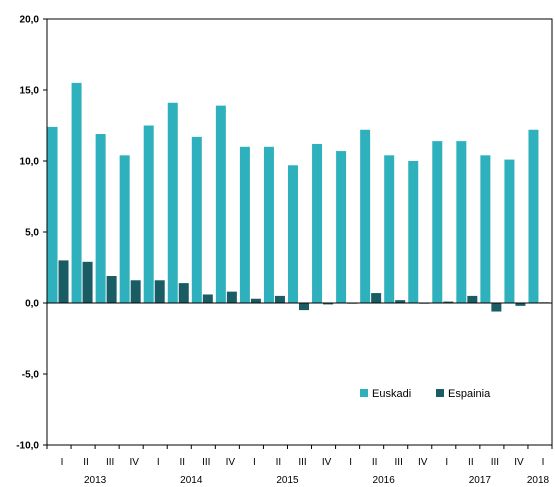 This screenshot has width=555, height=487. Describe the element at coordinates (32, 304) in the screenshot. I see `y-tick-label: 0,0` at that location.